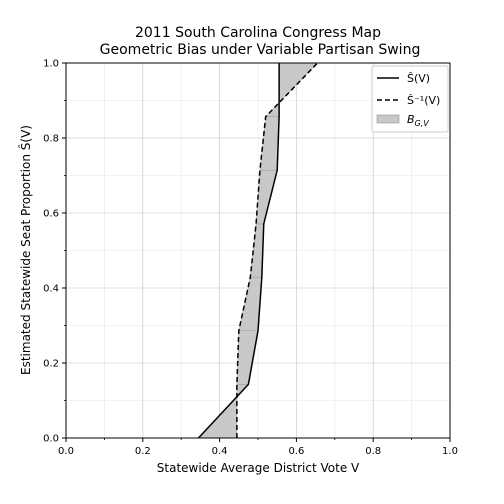 This screenshot has height=504, width=504. Describe the element at coordinates (51, 439) in the screenshot. I see `y-tick-label: 0.0` at that location.